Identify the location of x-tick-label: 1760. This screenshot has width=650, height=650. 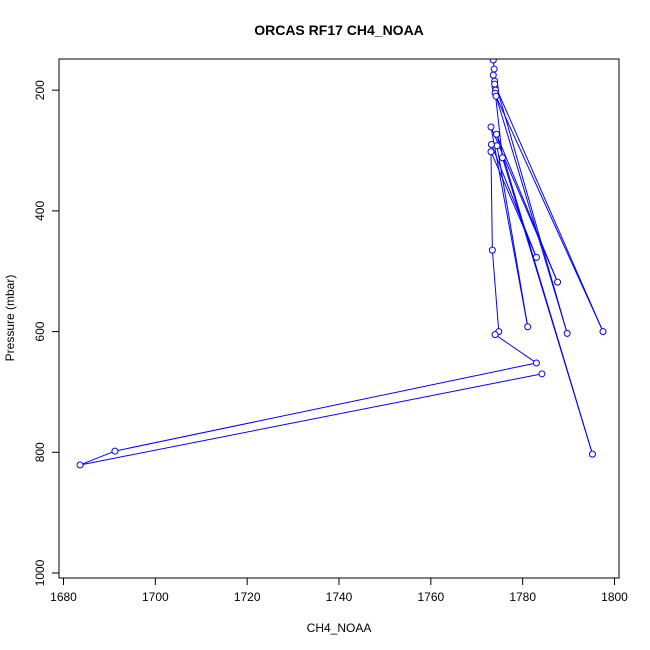
(430, 597).